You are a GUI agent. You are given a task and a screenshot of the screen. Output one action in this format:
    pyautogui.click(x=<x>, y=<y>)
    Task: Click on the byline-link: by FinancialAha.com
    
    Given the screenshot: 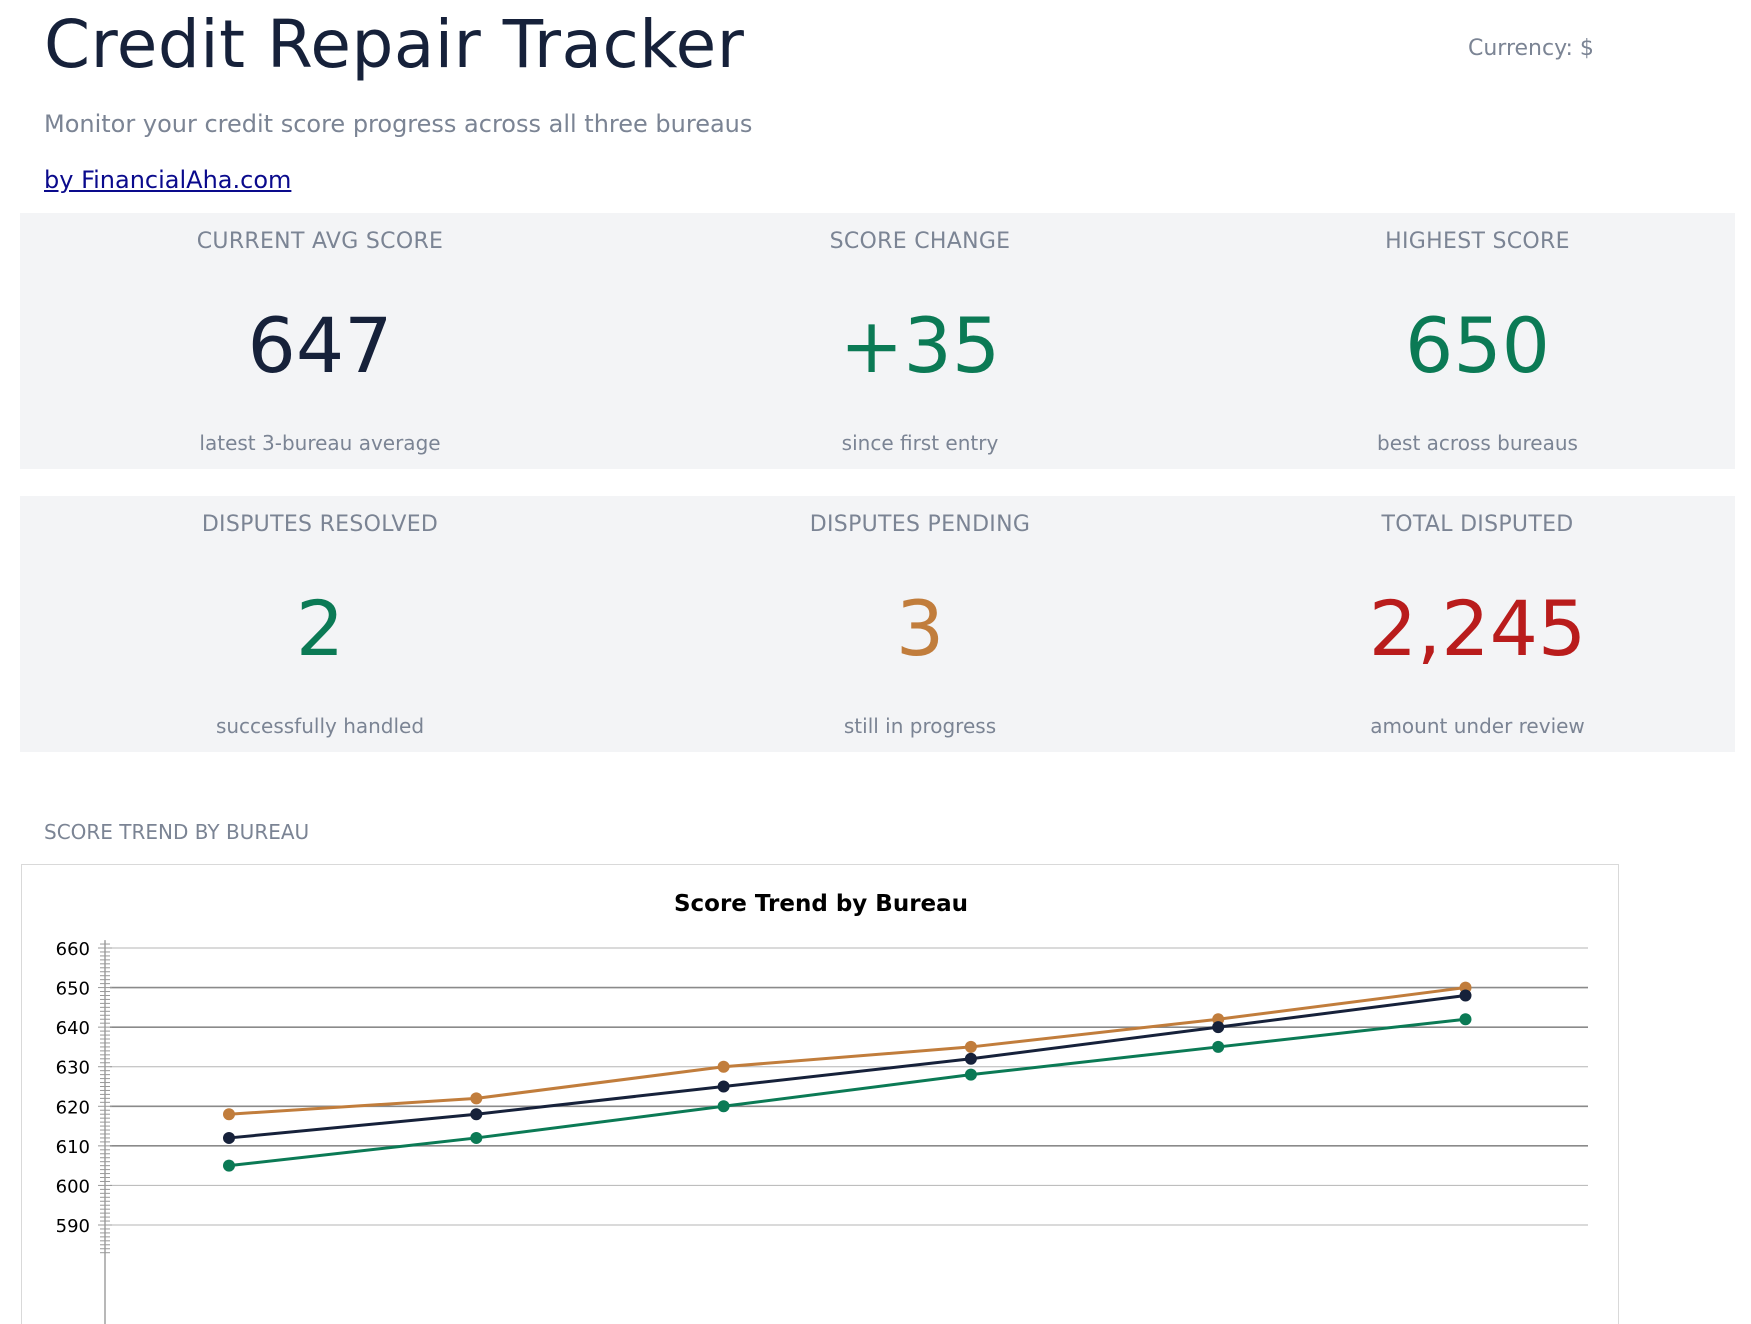 What is the action you would take?
    pyautogui.click(x=168, y=180)
    